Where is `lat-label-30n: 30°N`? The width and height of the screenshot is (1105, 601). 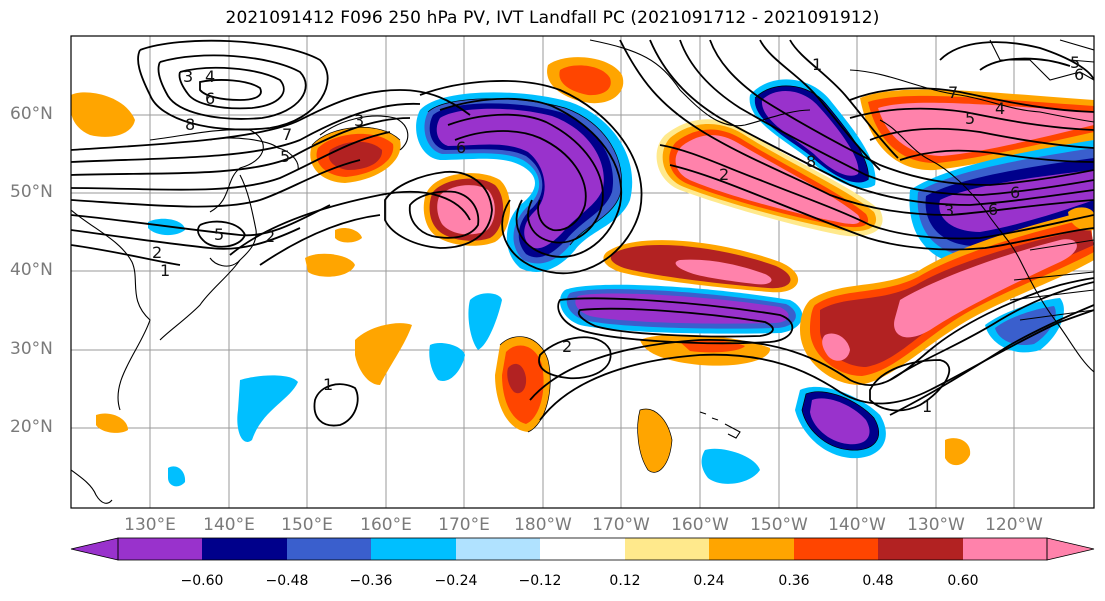
lat-label-30n: 30°N is located at coordinates (31, 349).